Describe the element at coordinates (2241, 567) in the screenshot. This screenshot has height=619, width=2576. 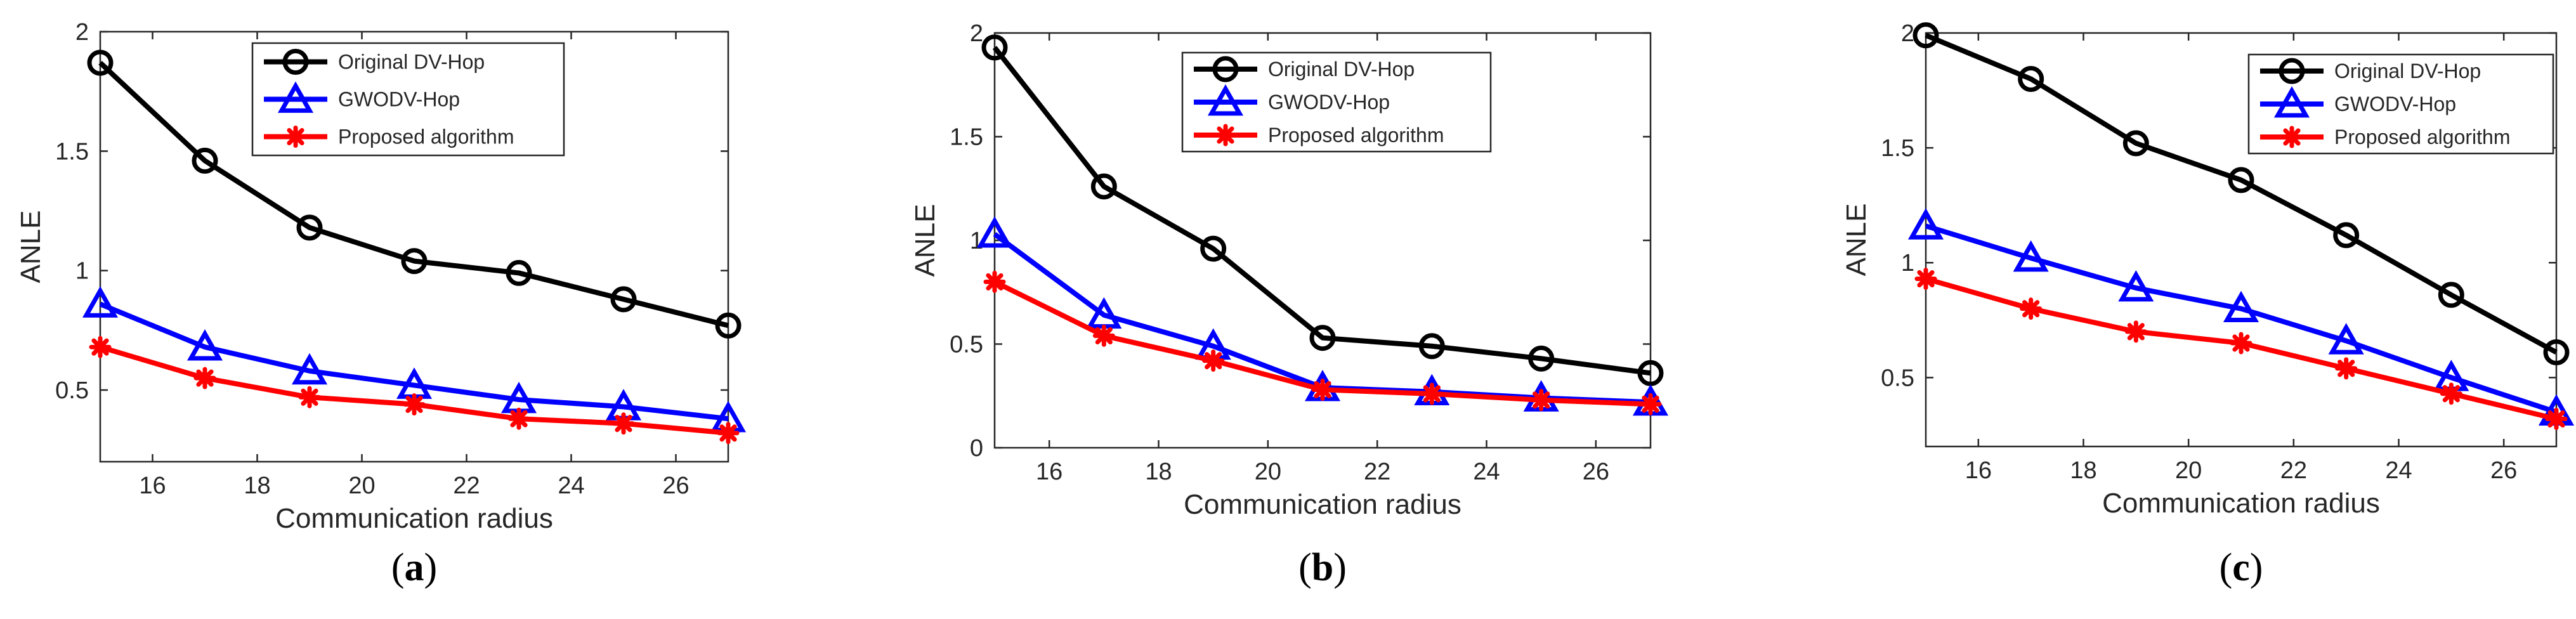
I see `figure-caption: (c)` at that location.